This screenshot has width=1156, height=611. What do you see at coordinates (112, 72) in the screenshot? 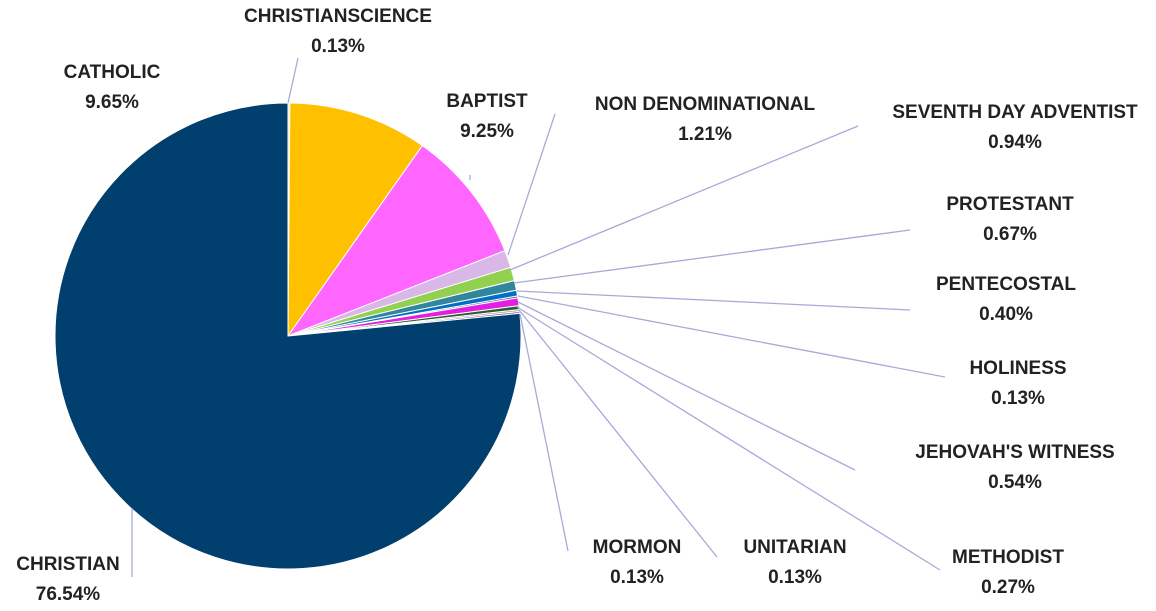
I see `slice-label-catholic: CATHOLIC` at bounding box center [112, 72].